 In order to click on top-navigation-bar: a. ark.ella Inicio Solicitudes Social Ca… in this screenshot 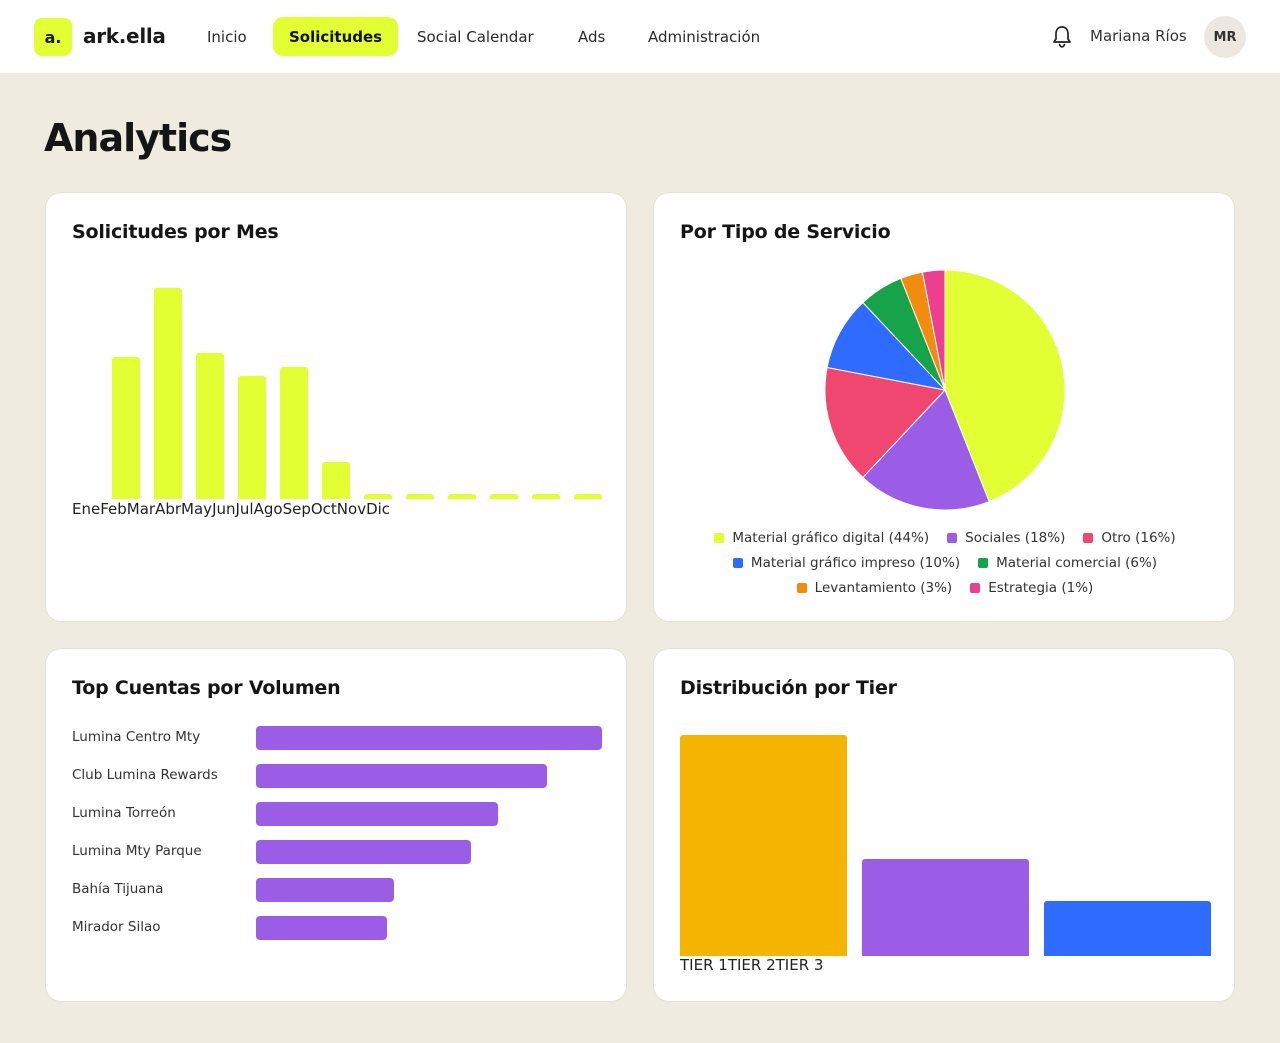, I will do `click(640, 36)`.